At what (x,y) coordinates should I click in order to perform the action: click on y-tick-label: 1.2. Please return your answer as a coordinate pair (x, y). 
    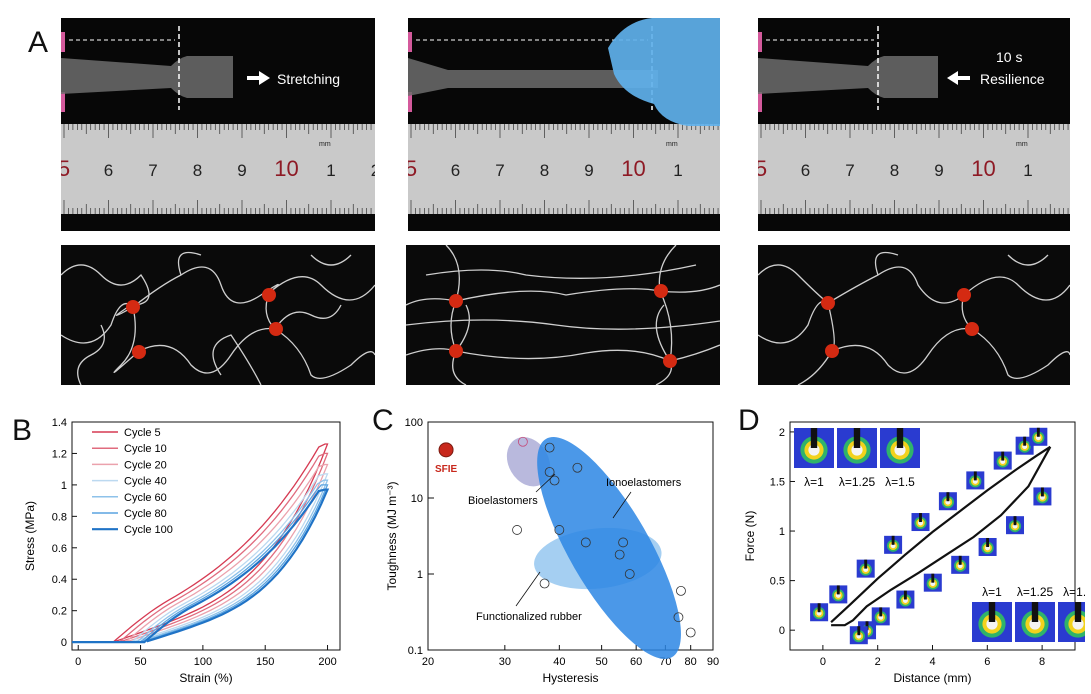
    Looking at the image, I should click on (59, 454).